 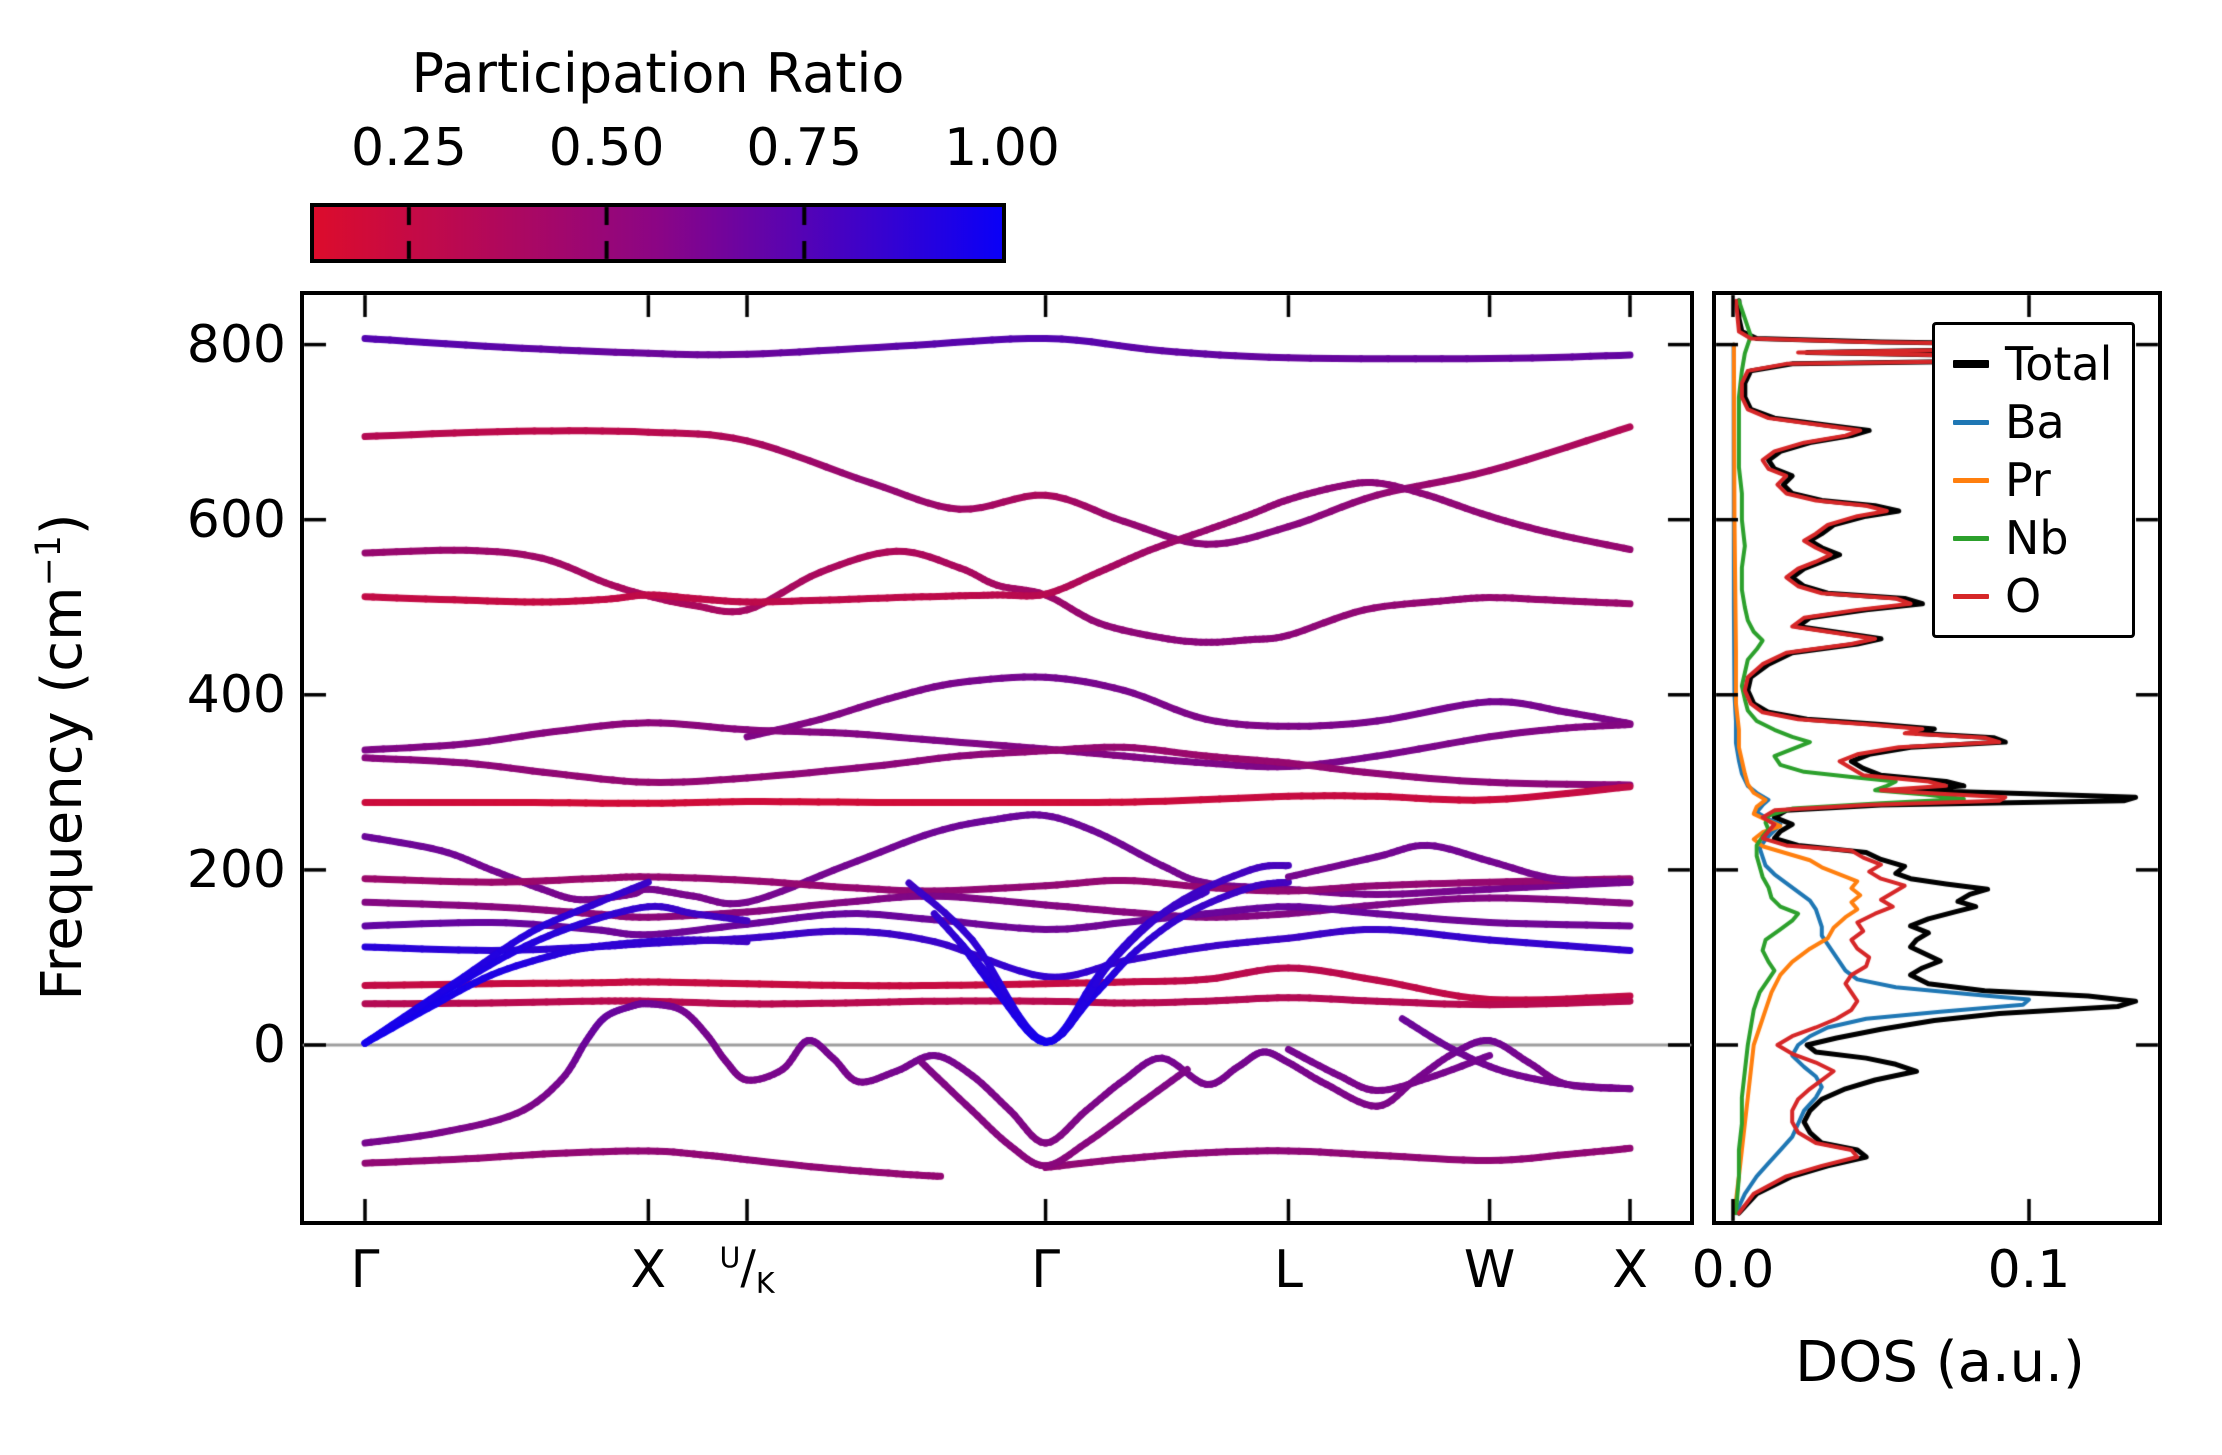 What do you see at coordinates (49, 561) in the screenshot?
I see `y-axis-label-exponent: −1` at bounding box center [49, 561].